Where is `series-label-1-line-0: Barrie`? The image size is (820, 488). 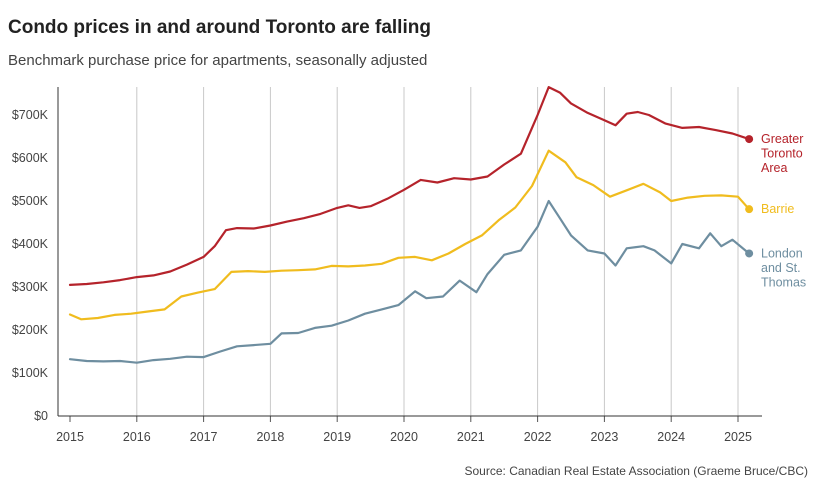
series-label-1-line-0: Barrie is located at coordinates (777, 209).